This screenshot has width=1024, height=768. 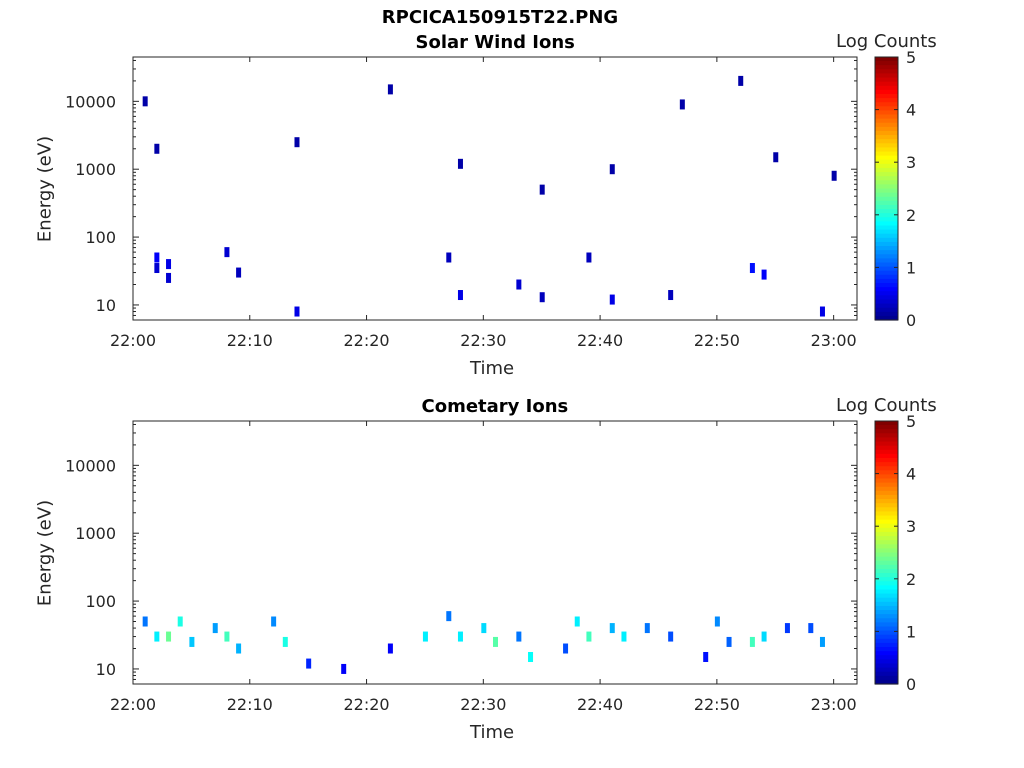 What do you see at coordinates (911, 110) in the screenshot?
I see `colorbar-tick-label-0-4: 4` at bounding box center [911, 110].